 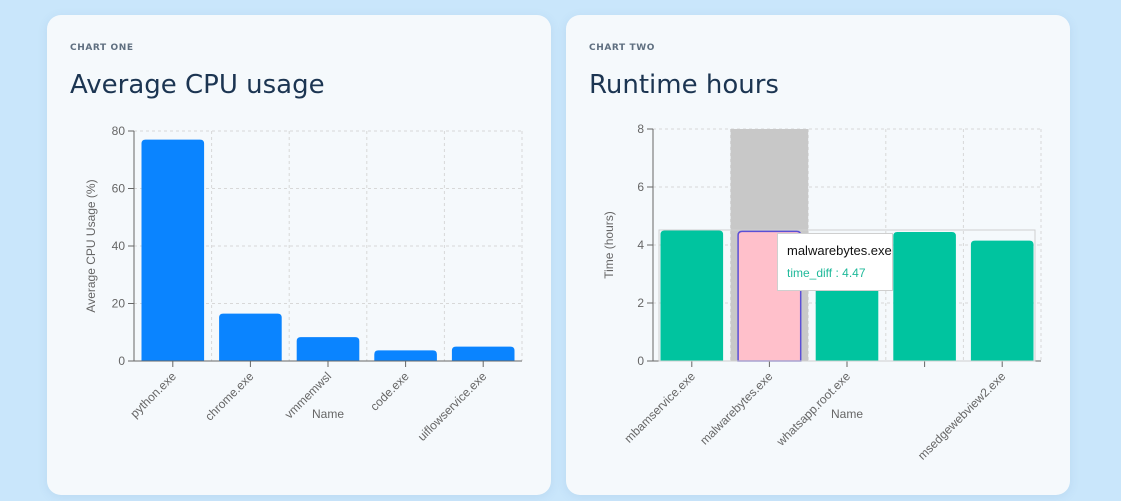 I want to click on chart-eyebrow: CHART TWO, so click(x=622, y=48).